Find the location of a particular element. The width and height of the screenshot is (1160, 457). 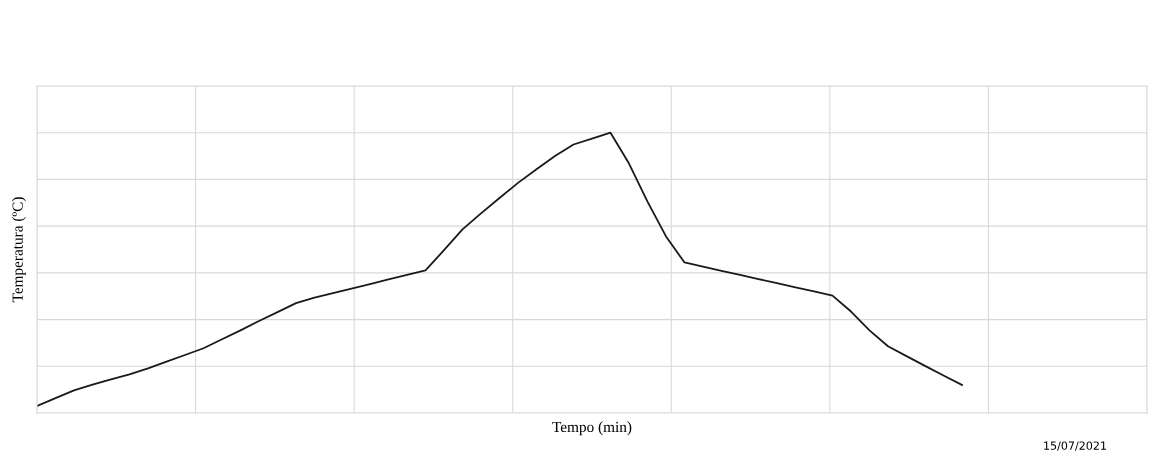

y-axis-title: Temperatura (ºC) is located at coordinates (19, 250).